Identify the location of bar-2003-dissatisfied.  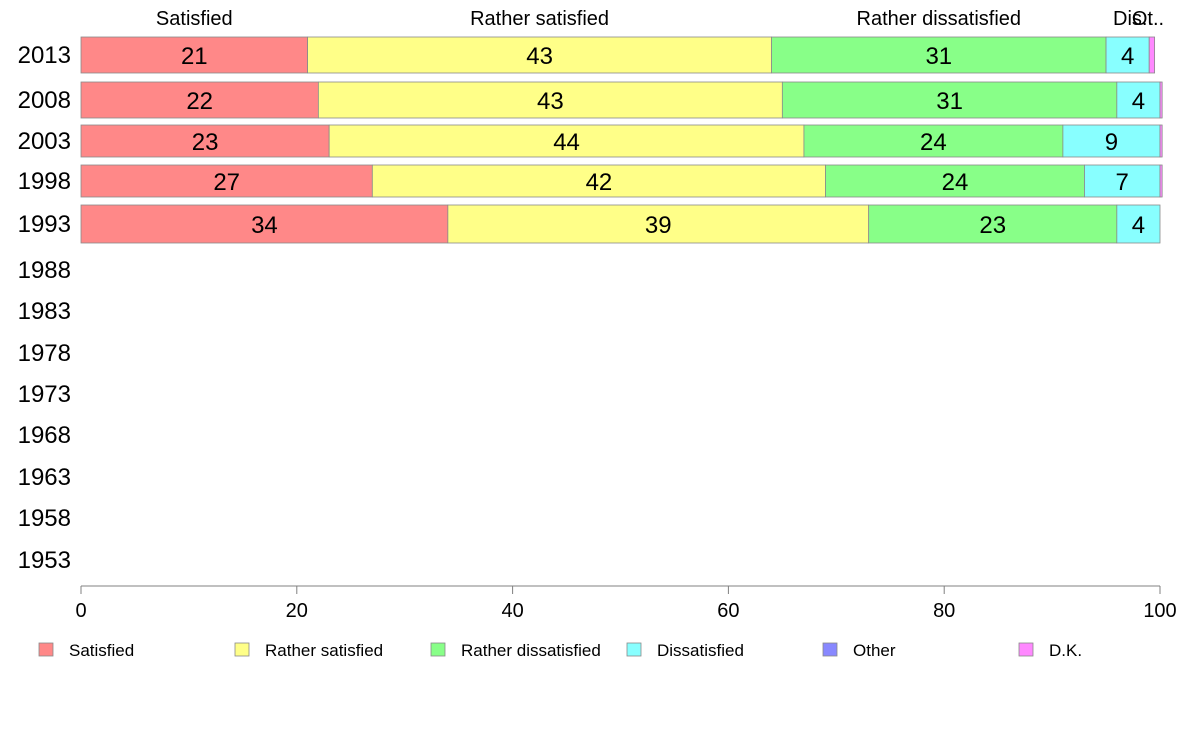
(1111, 141).